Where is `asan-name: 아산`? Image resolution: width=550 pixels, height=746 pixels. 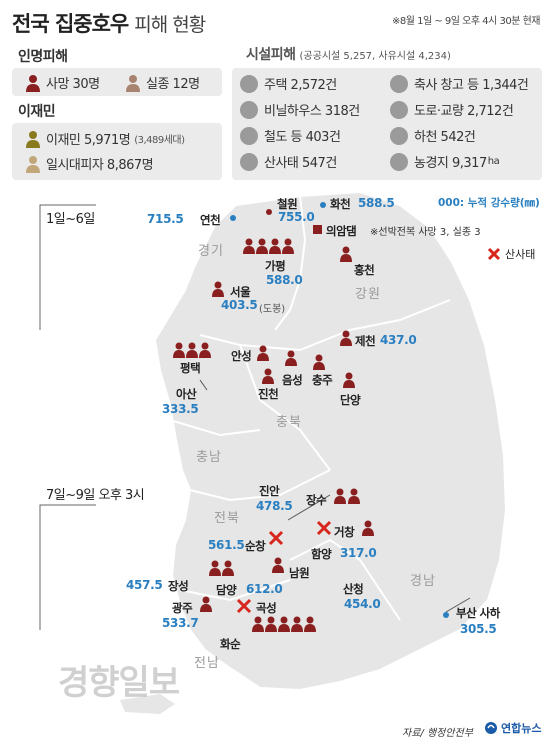 asan-name: 아산 is located at coordinates (186, 394).